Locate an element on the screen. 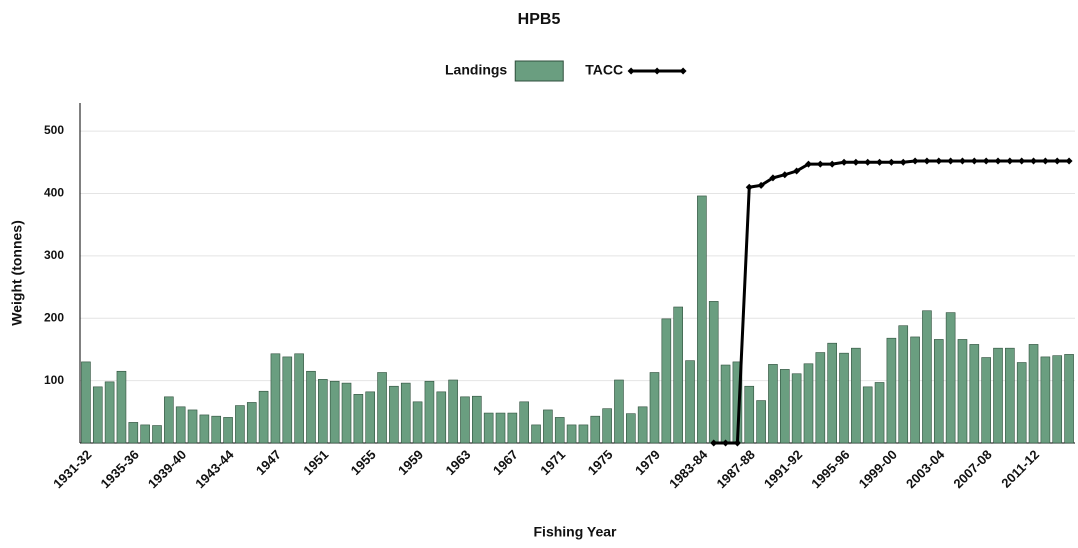  legend-label: TACC is located at coordinates (604, 70).